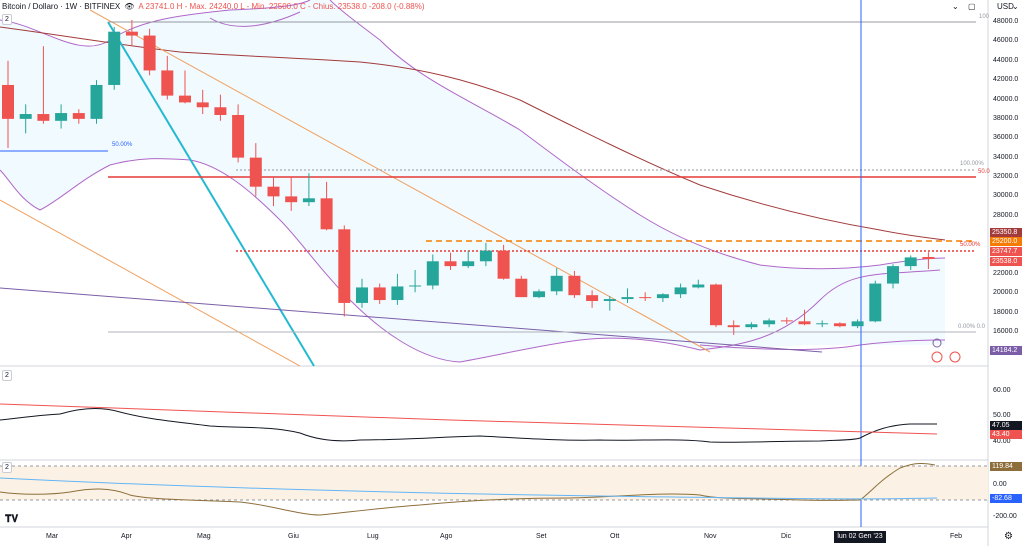 The image size is (1024, 546). What do you see at coordinates (1006, 80) in the screenshot?
I see `price-tick-label: 42000.0` at bounding box center [1006, 80].